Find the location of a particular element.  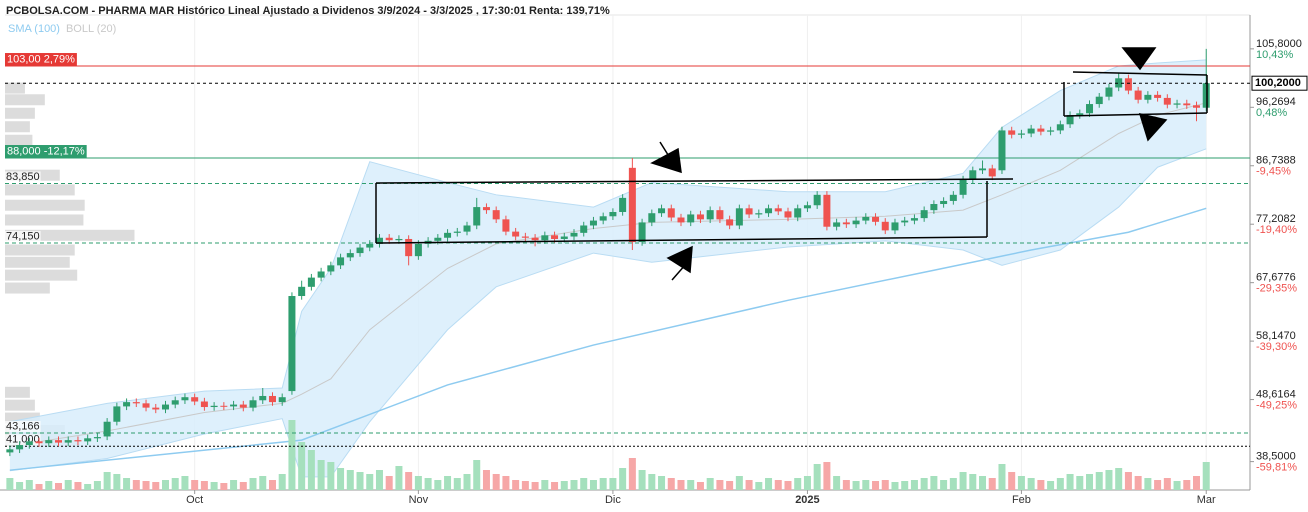

y-tick-label: 77,2082 is located at coordinates (1276, 219).